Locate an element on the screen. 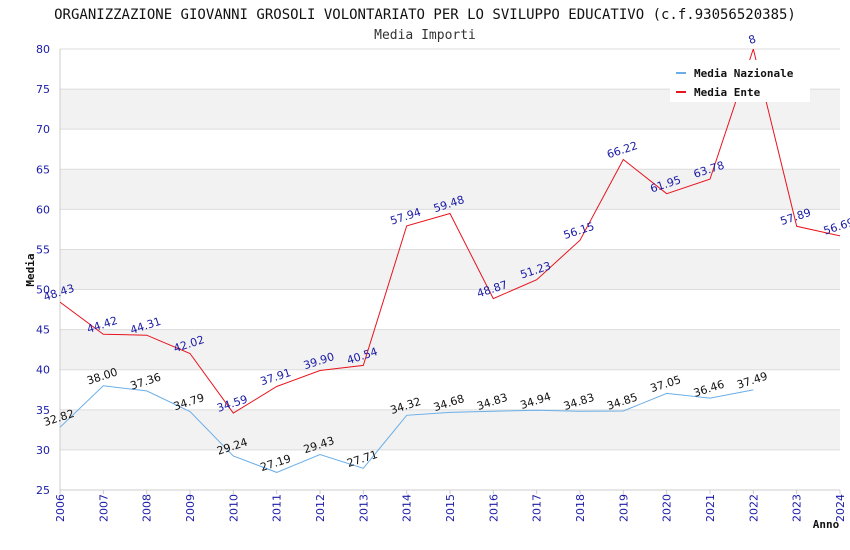 Image resolution: width=850 pixels, height=550 pixels. data-label: 66.22 is located at coordinates (622, 150).